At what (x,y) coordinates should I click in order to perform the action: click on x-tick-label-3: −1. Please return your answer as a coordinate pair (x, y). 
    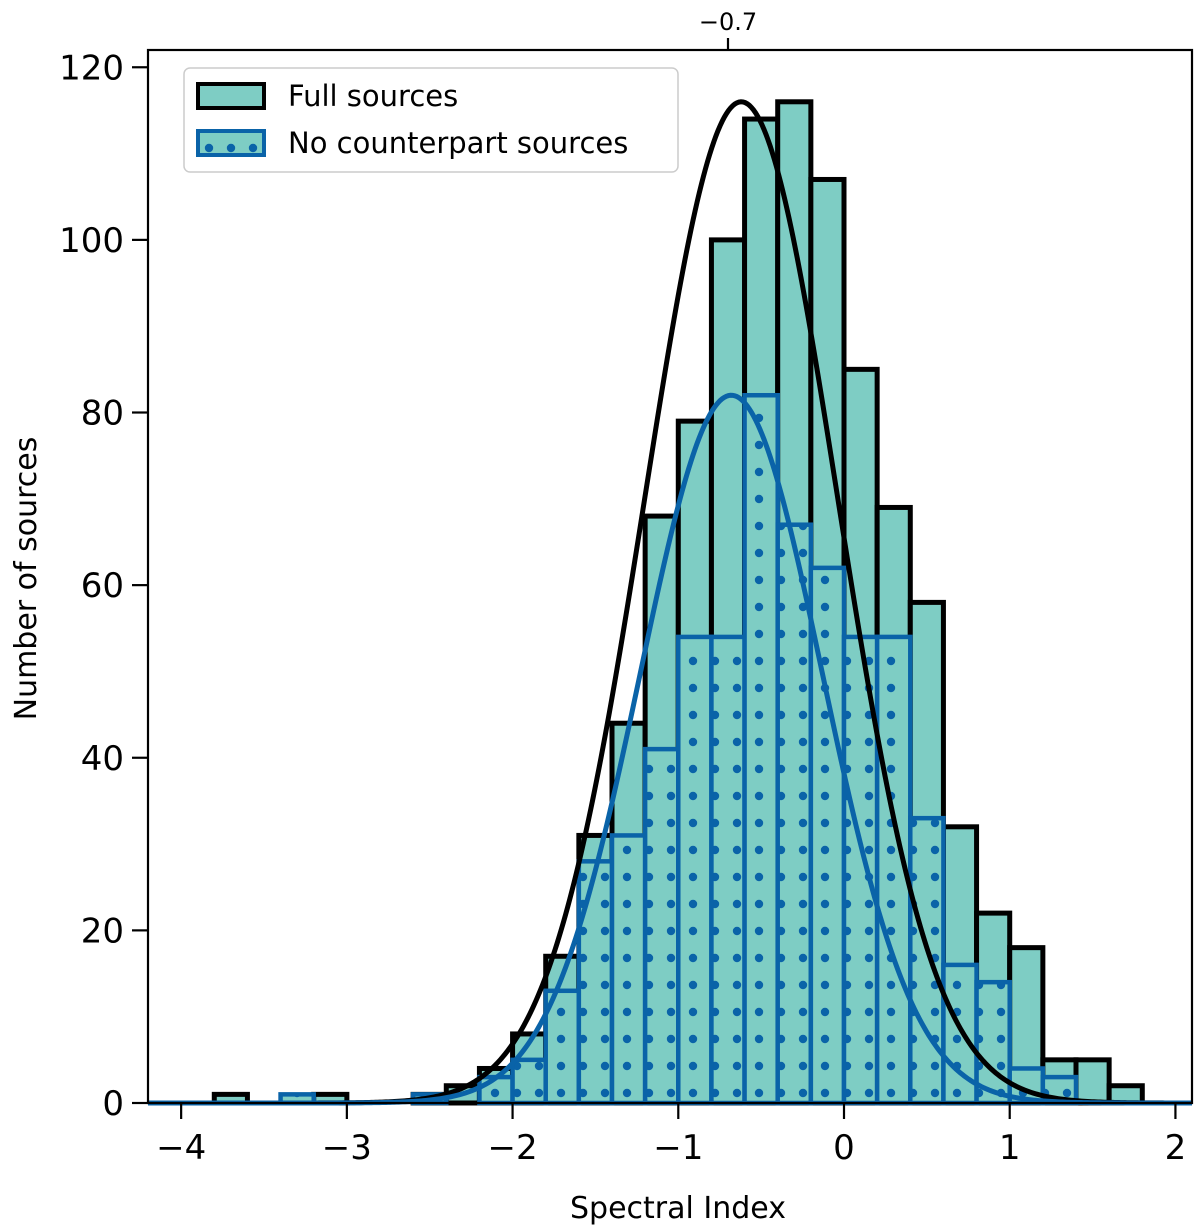
    Looking at the image, I should click on (678, 1148).